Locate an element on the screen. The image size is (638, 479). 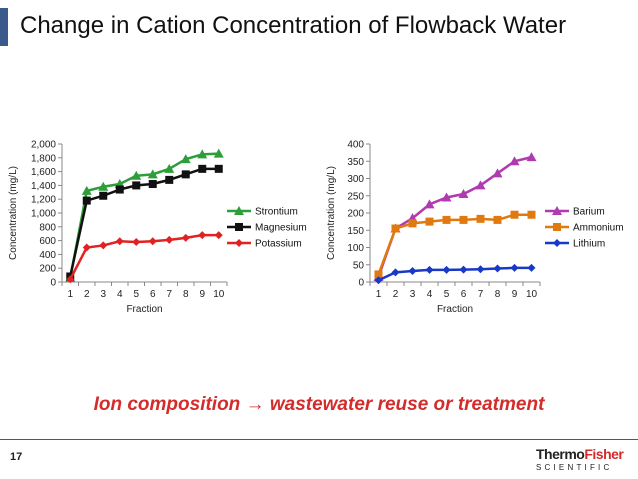
series-lithium is located at coordinates (455, 274).